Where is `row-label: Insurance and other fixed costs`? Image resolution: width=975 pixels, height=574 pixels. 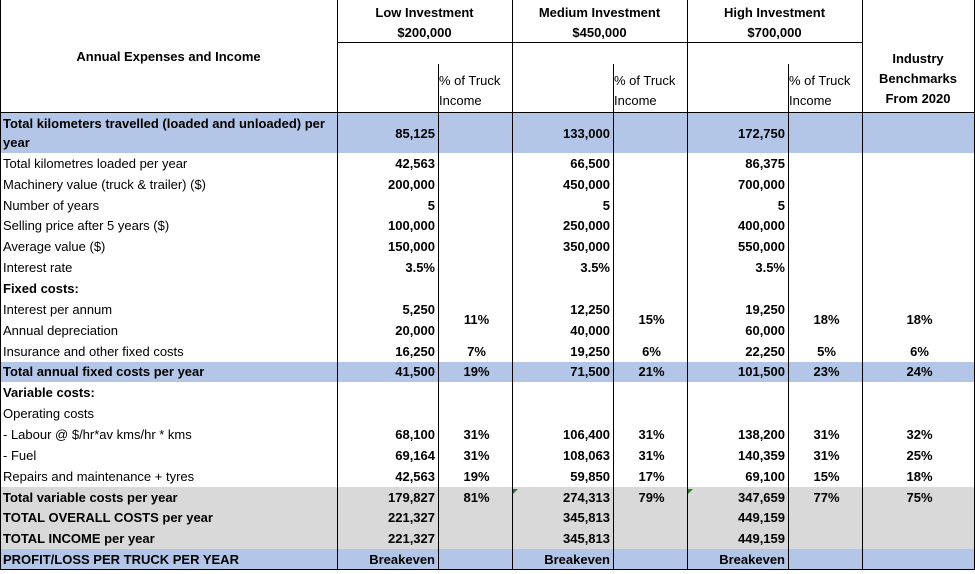 row-label: Insurance and other fixed costs is located at coordinates (93, 351).